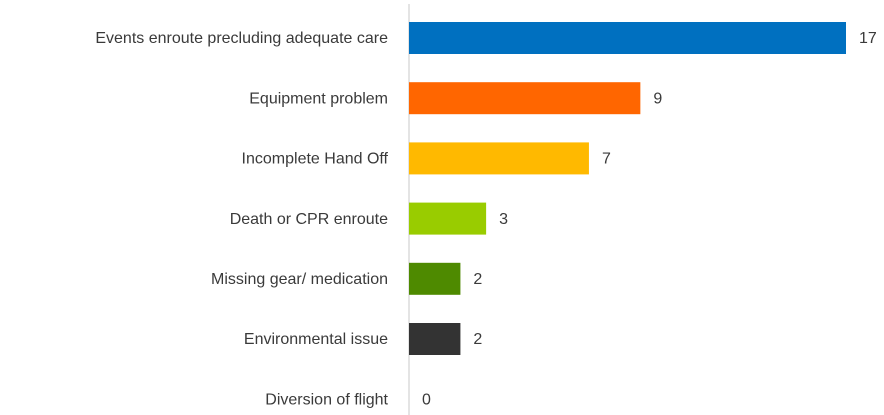  Describe the element at coordinates (426, 399) in the screenshot. I see `value-label: 0` at that location.